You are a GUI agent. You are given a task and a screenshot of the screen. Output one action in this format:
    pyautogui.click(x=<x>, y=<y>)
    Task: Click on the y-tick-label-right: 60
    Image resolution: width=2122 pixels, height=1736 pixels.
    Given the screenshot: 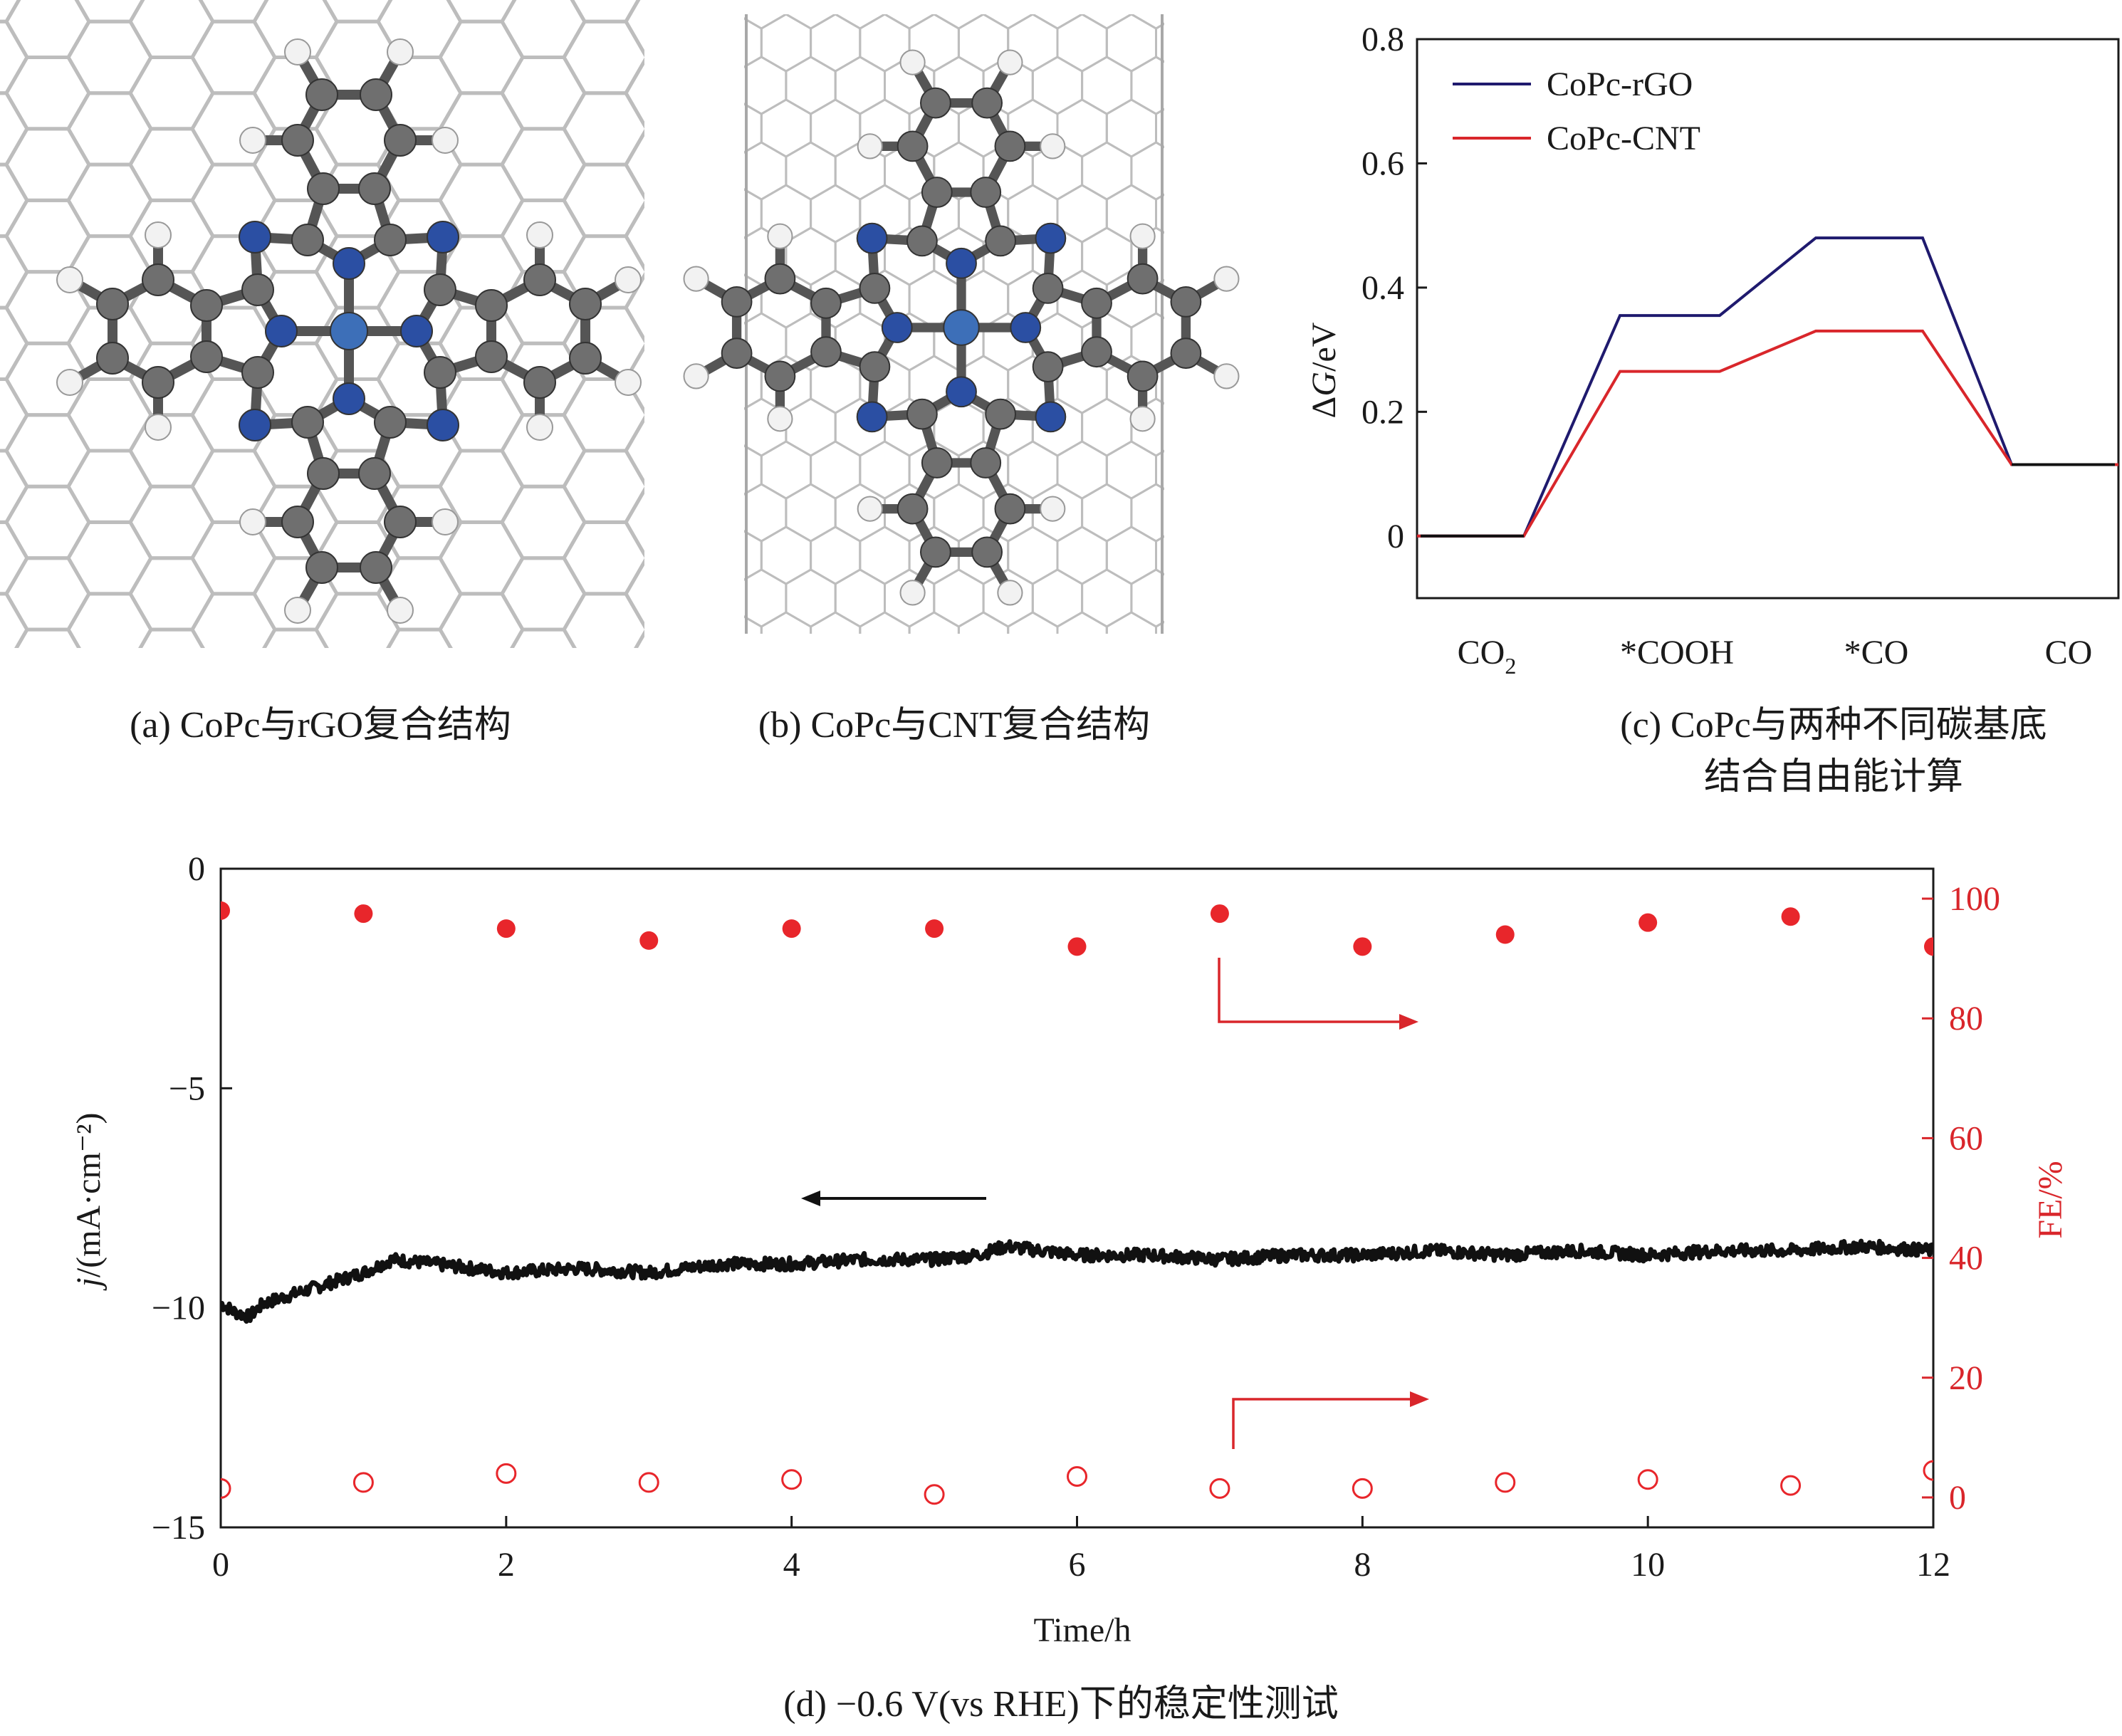 What is the action you would take?
    pyautogui.click(x=1966, y=1138)
    